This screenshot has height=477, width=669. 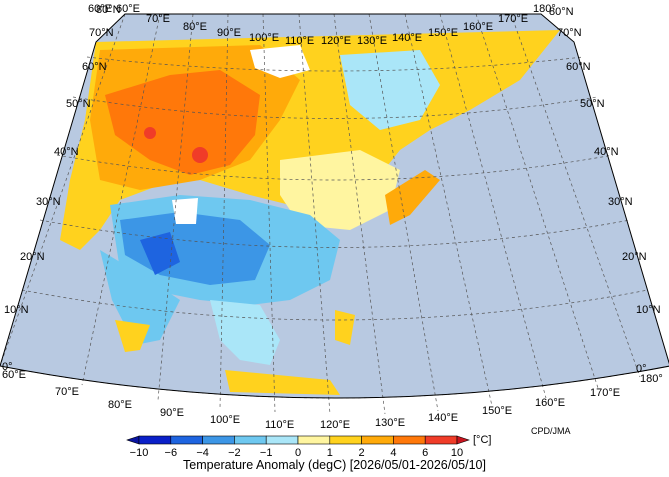 I want to click on cool-region-east-siberia, so click(x=390, y=90).